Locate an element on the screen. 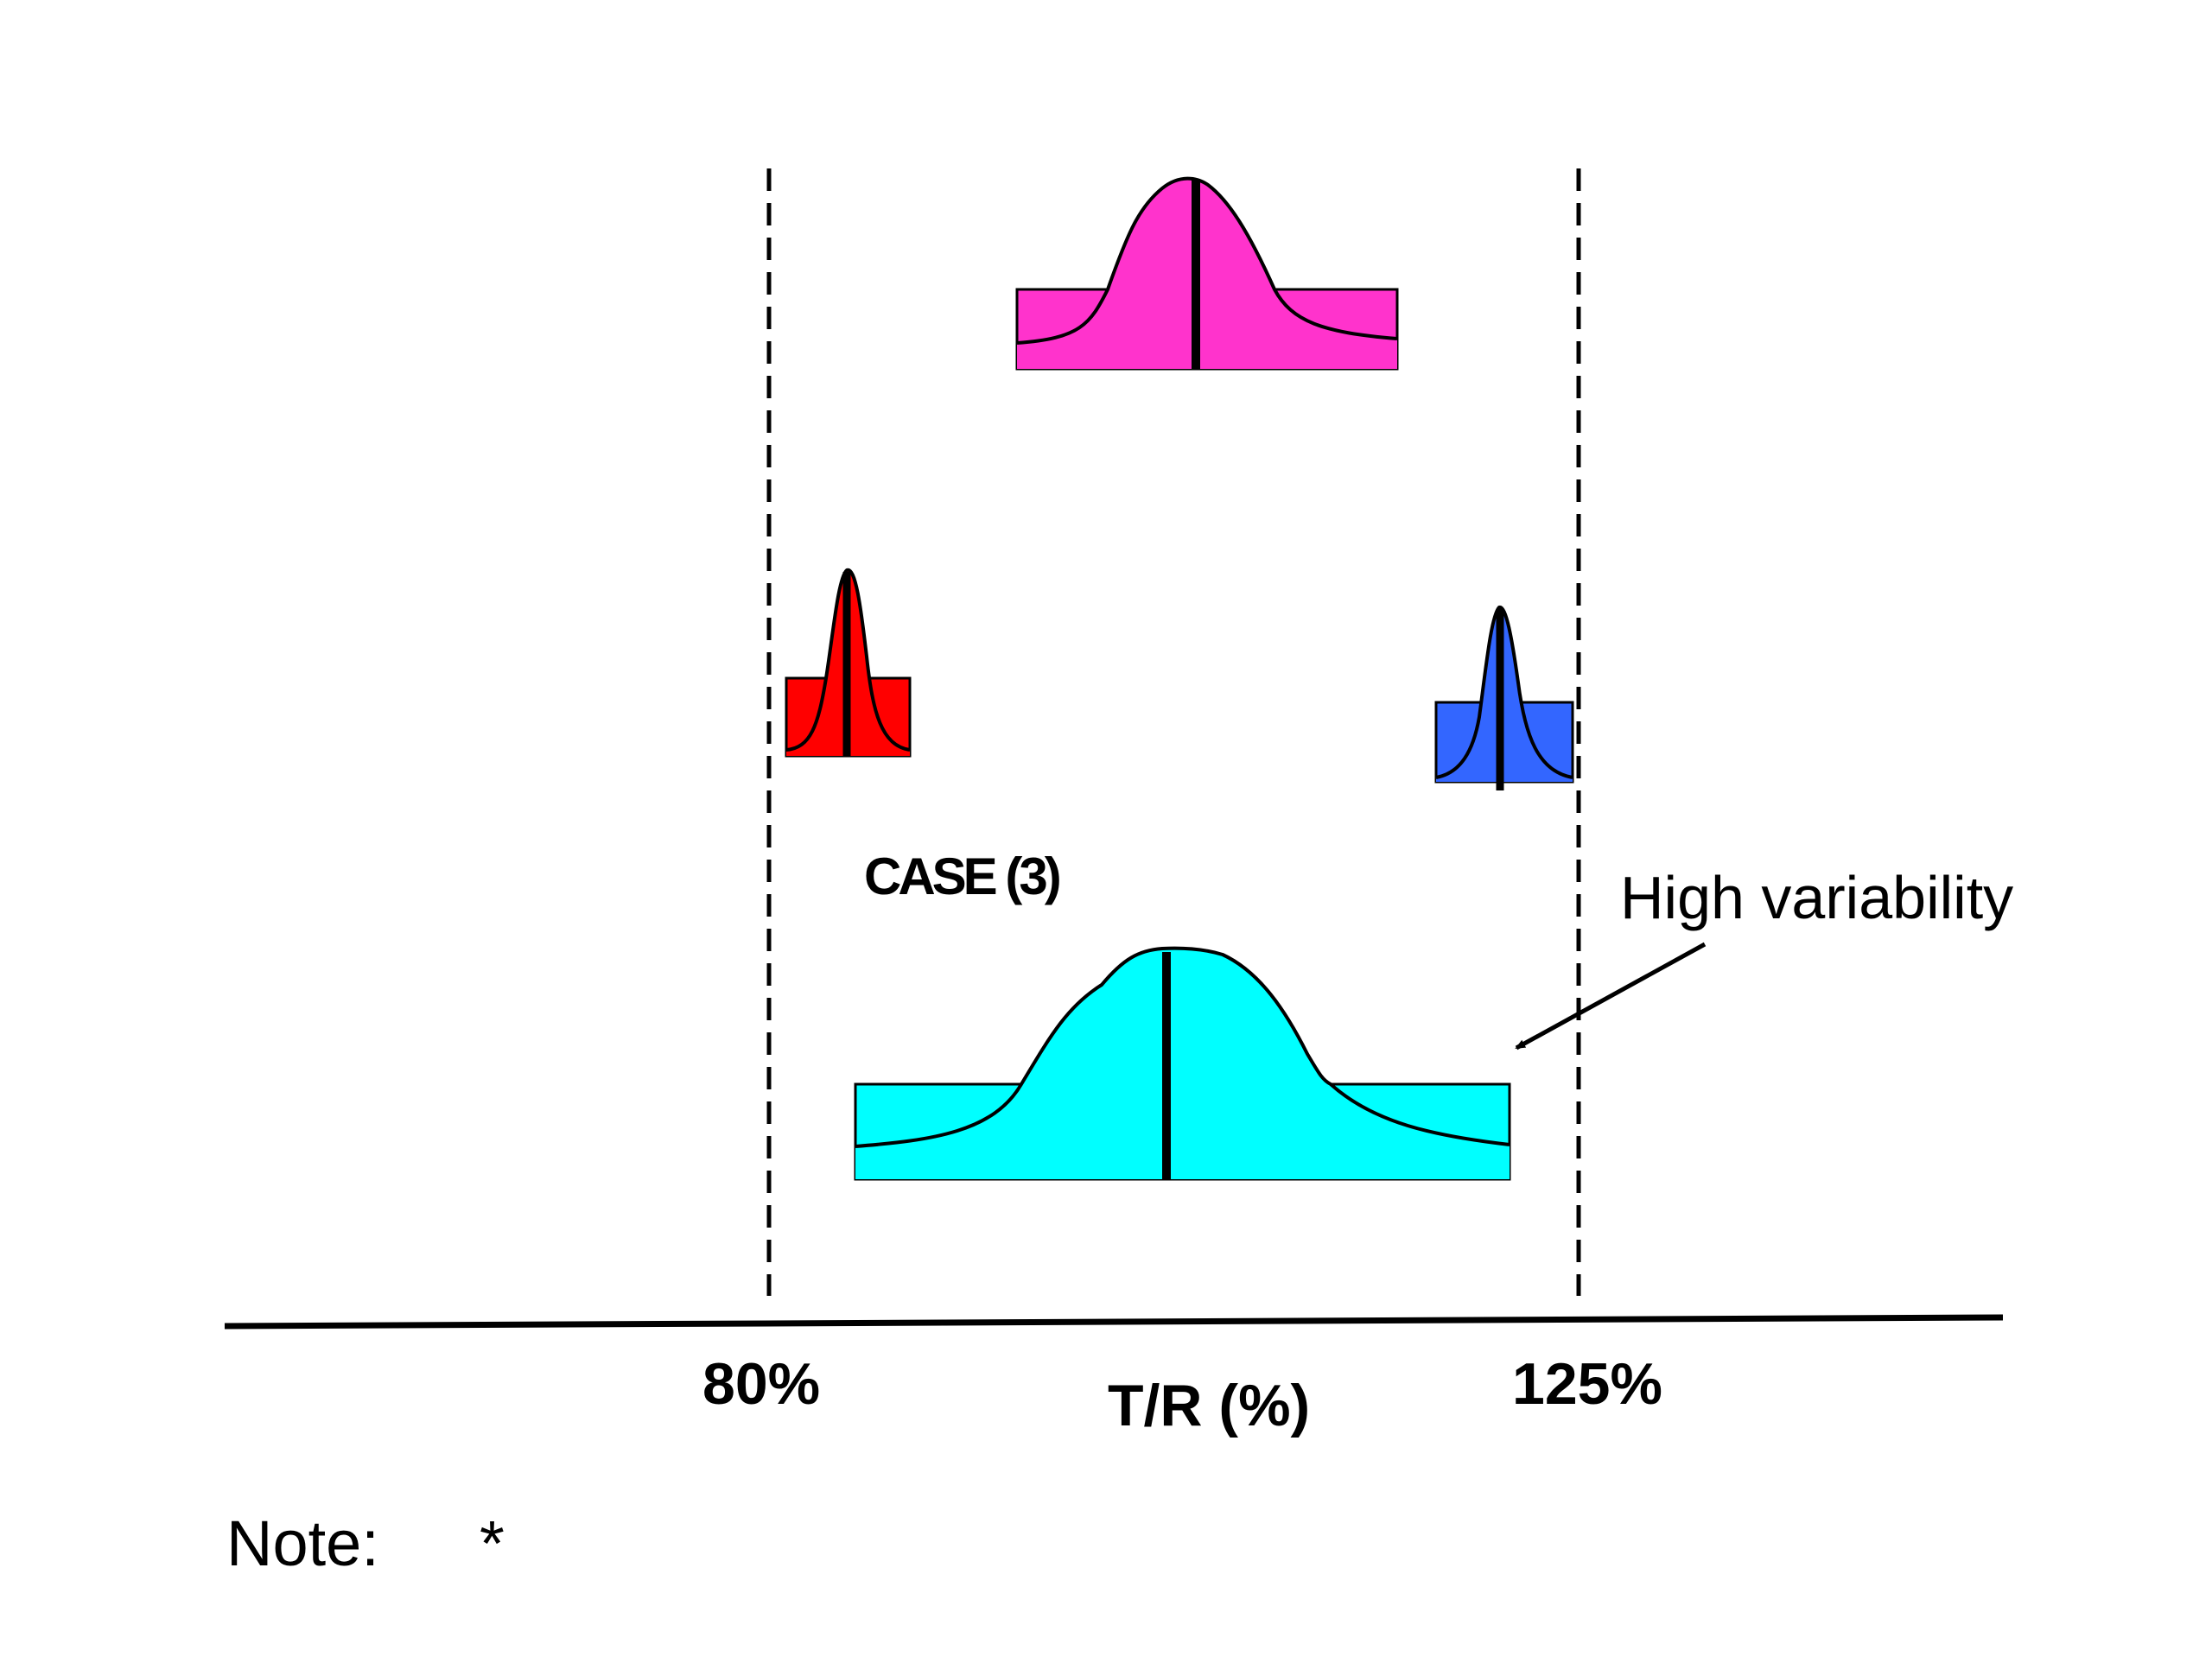 Image resolution: width=2212 pixels, height=1663 pixels. note-label: Note: is located at coordinates (302, 1543).